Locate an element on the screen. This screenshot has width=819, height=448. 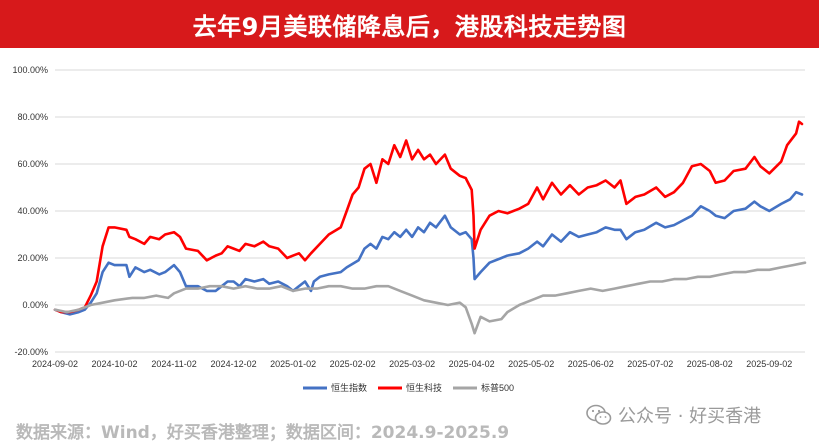
legend: 恒生指数 恒生科技 标普500 is located at coordinates (408, 387).